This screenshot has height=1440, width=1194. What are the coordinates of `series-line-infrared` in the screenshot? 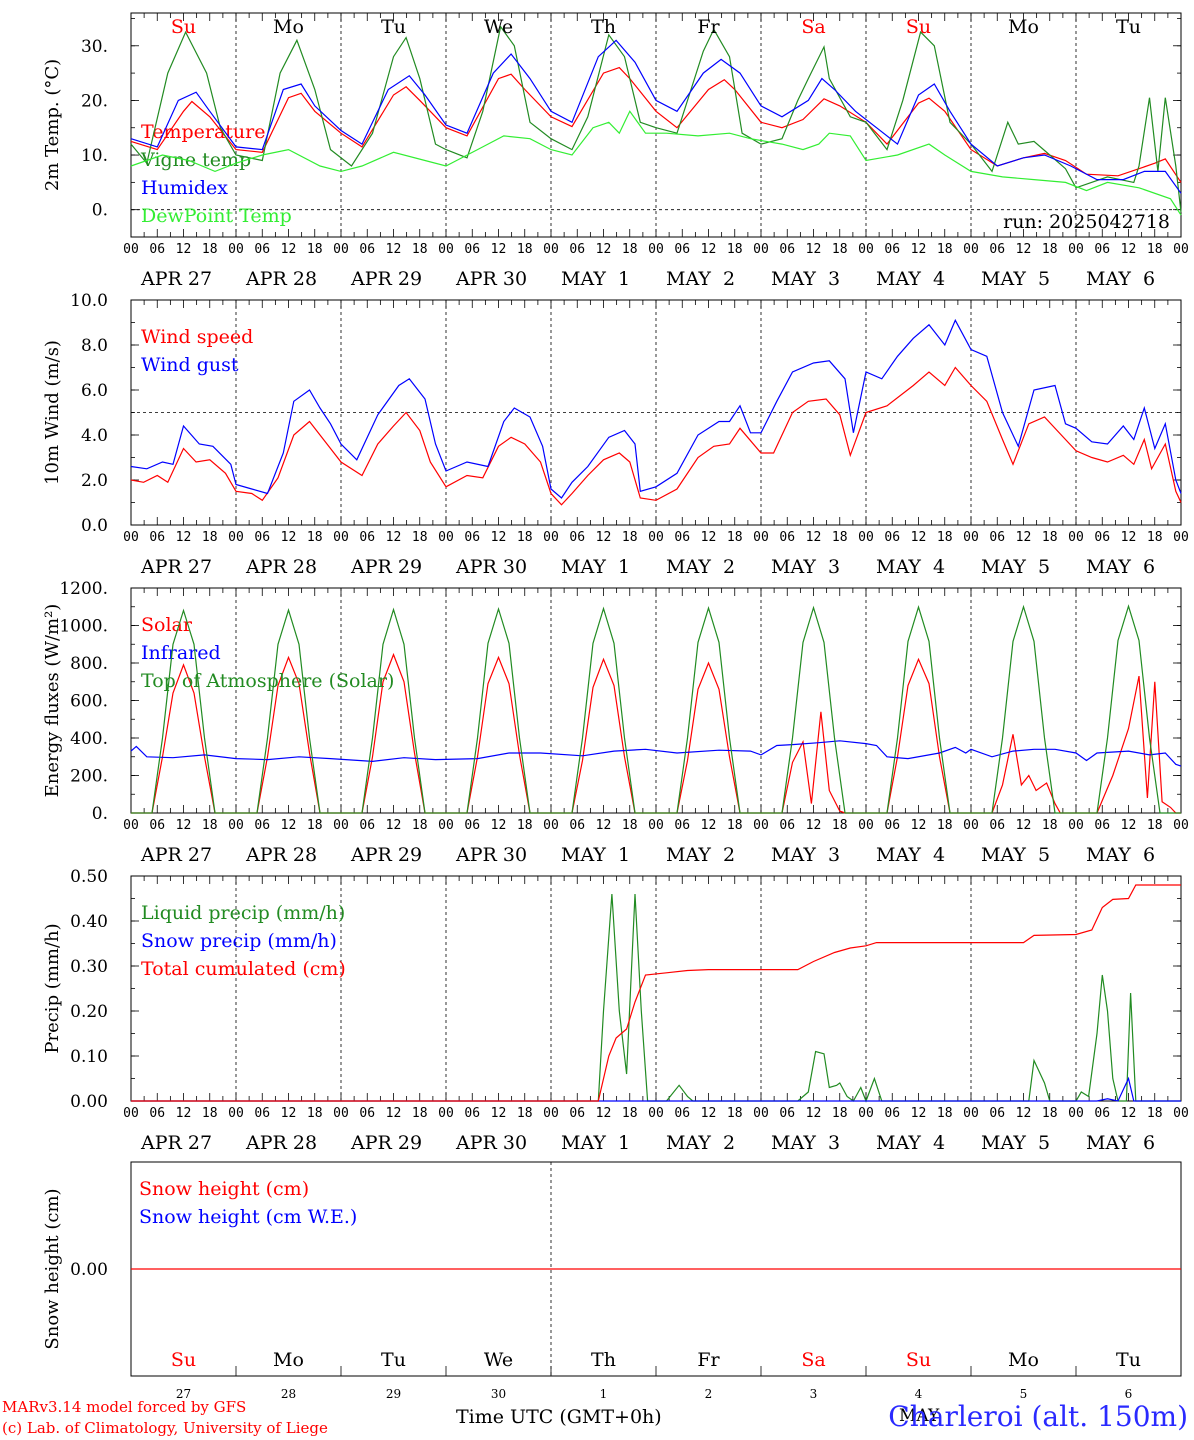 It's located at (656, 753).